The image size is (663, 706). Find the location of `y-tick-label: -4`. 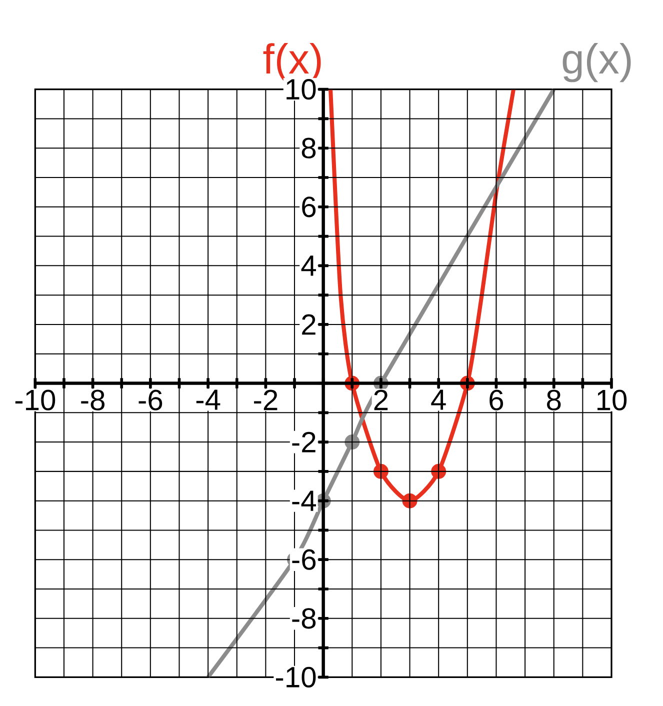

y-tick-label: -4 is located at coordinates (304, 500).